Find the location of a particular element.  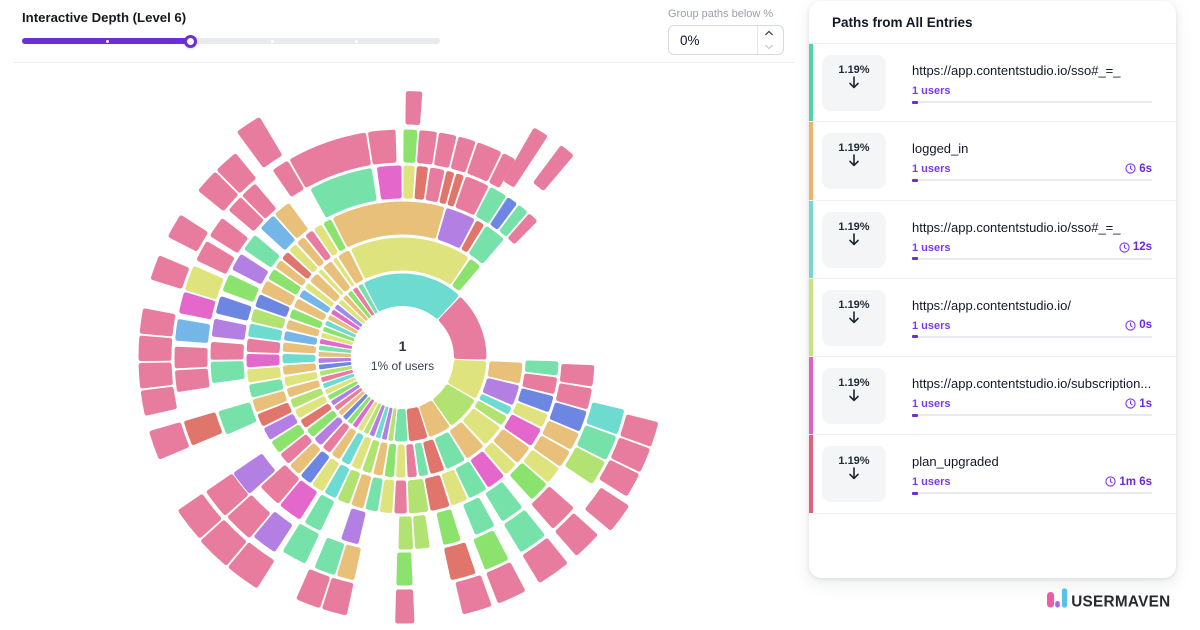

svg-text: USERMAVEN is located at coordinates (1120, 601).